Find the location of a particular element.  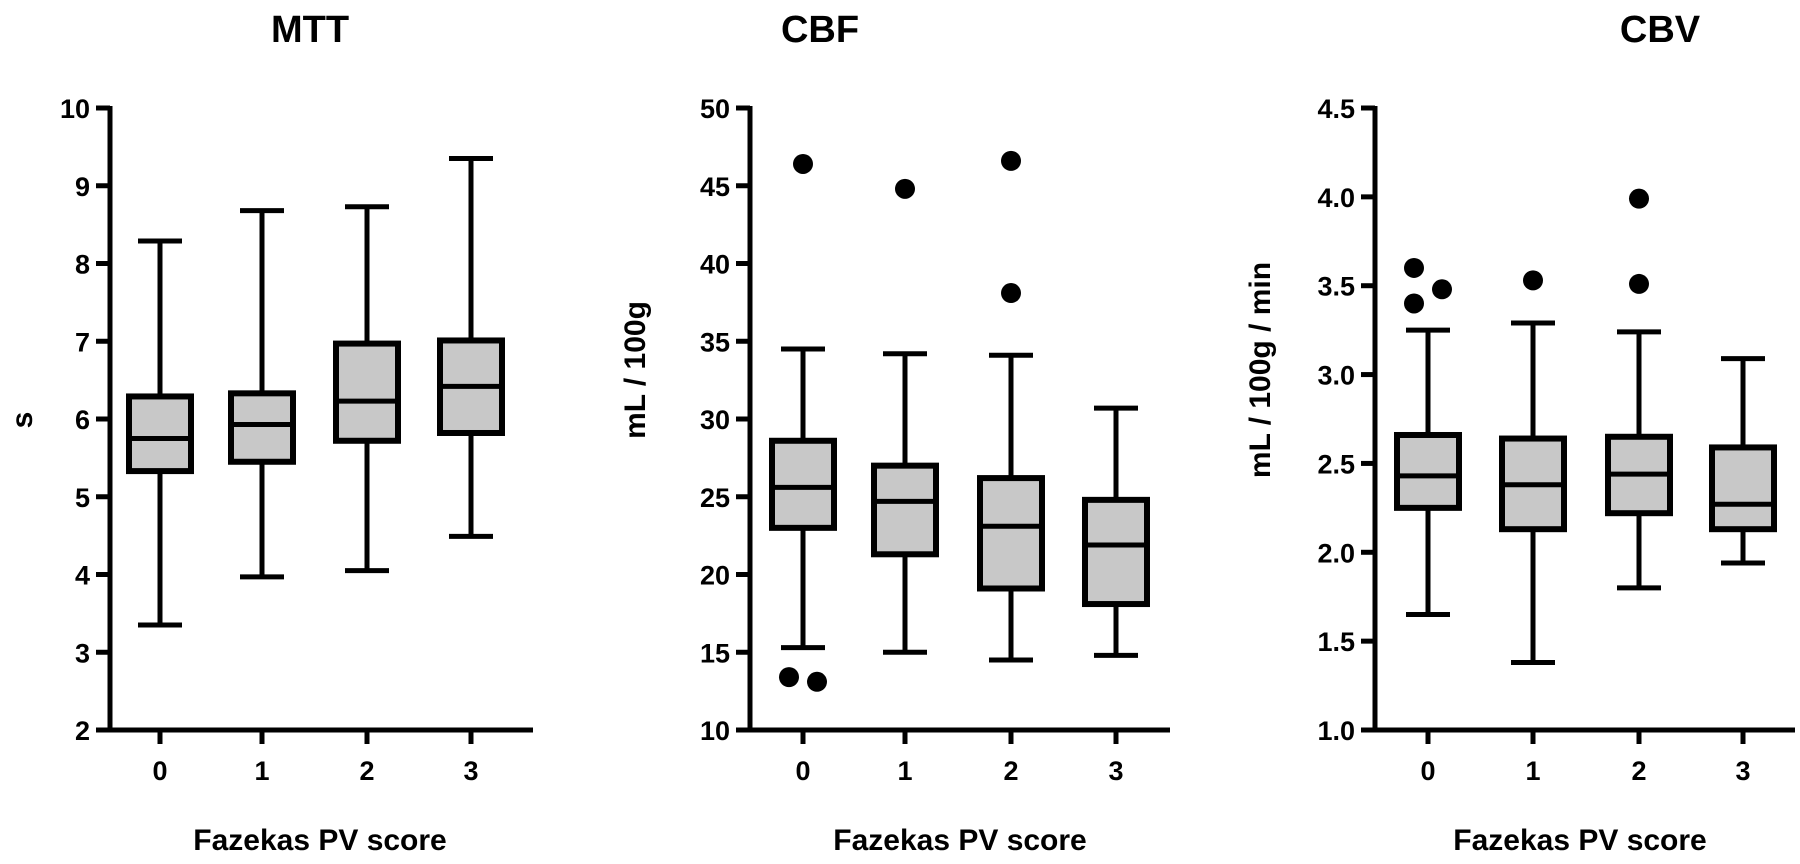

y-tick-label: 2 is located at coordinates (82, 731).